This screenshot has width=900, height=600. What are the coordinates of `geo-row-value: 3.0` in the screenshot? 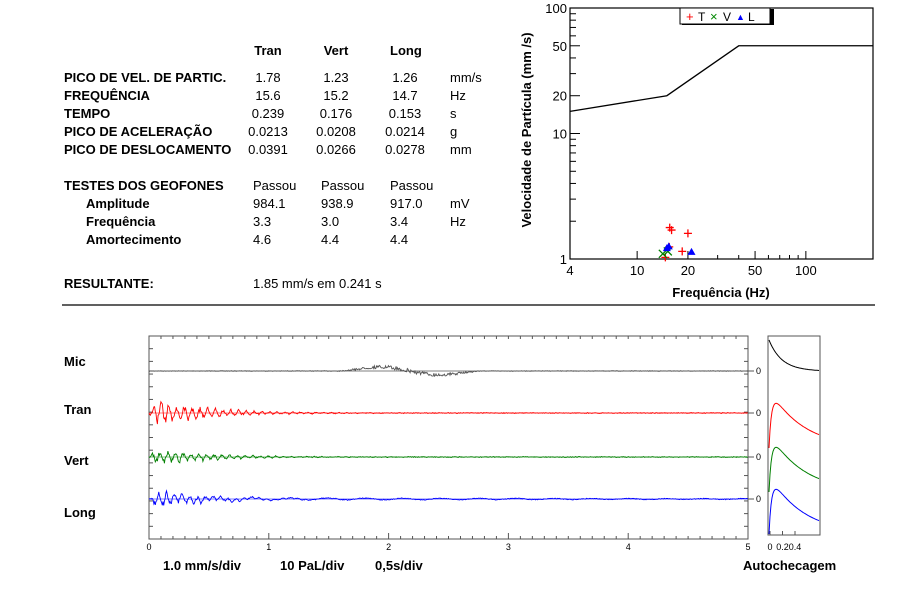 It's located at (330, 221).